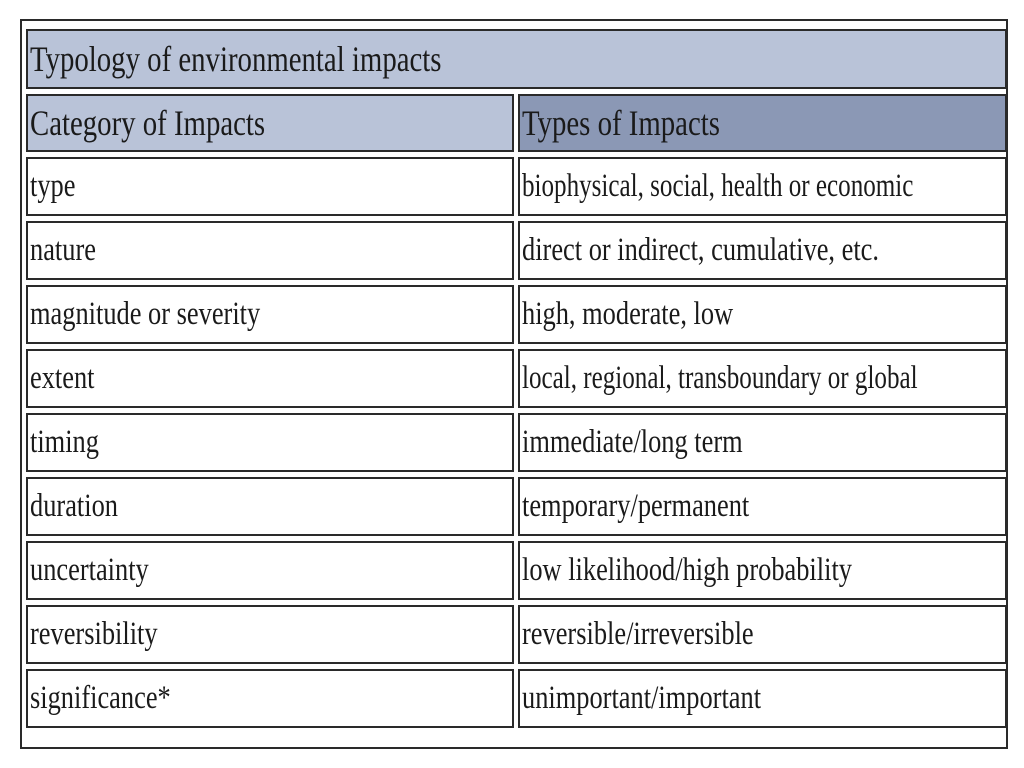 The height and width of the screenshot is (768, 1024). Describe the element at coordinates (270, 570) in the screenshot. I see `category-cell: uncertainty` at that location.